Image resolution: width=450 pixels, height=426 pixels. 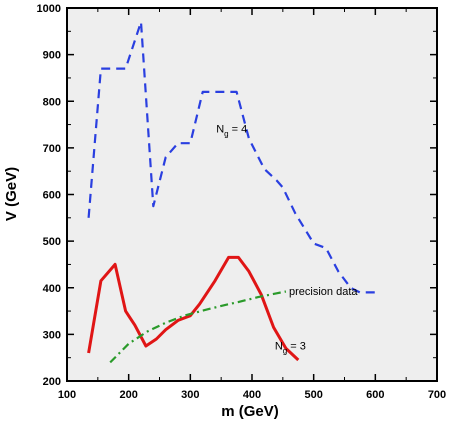 What do you see at coordinates (375, 395) in the screenshot?
I see `x-tick-label: 600` at bounding box center [375, 395].